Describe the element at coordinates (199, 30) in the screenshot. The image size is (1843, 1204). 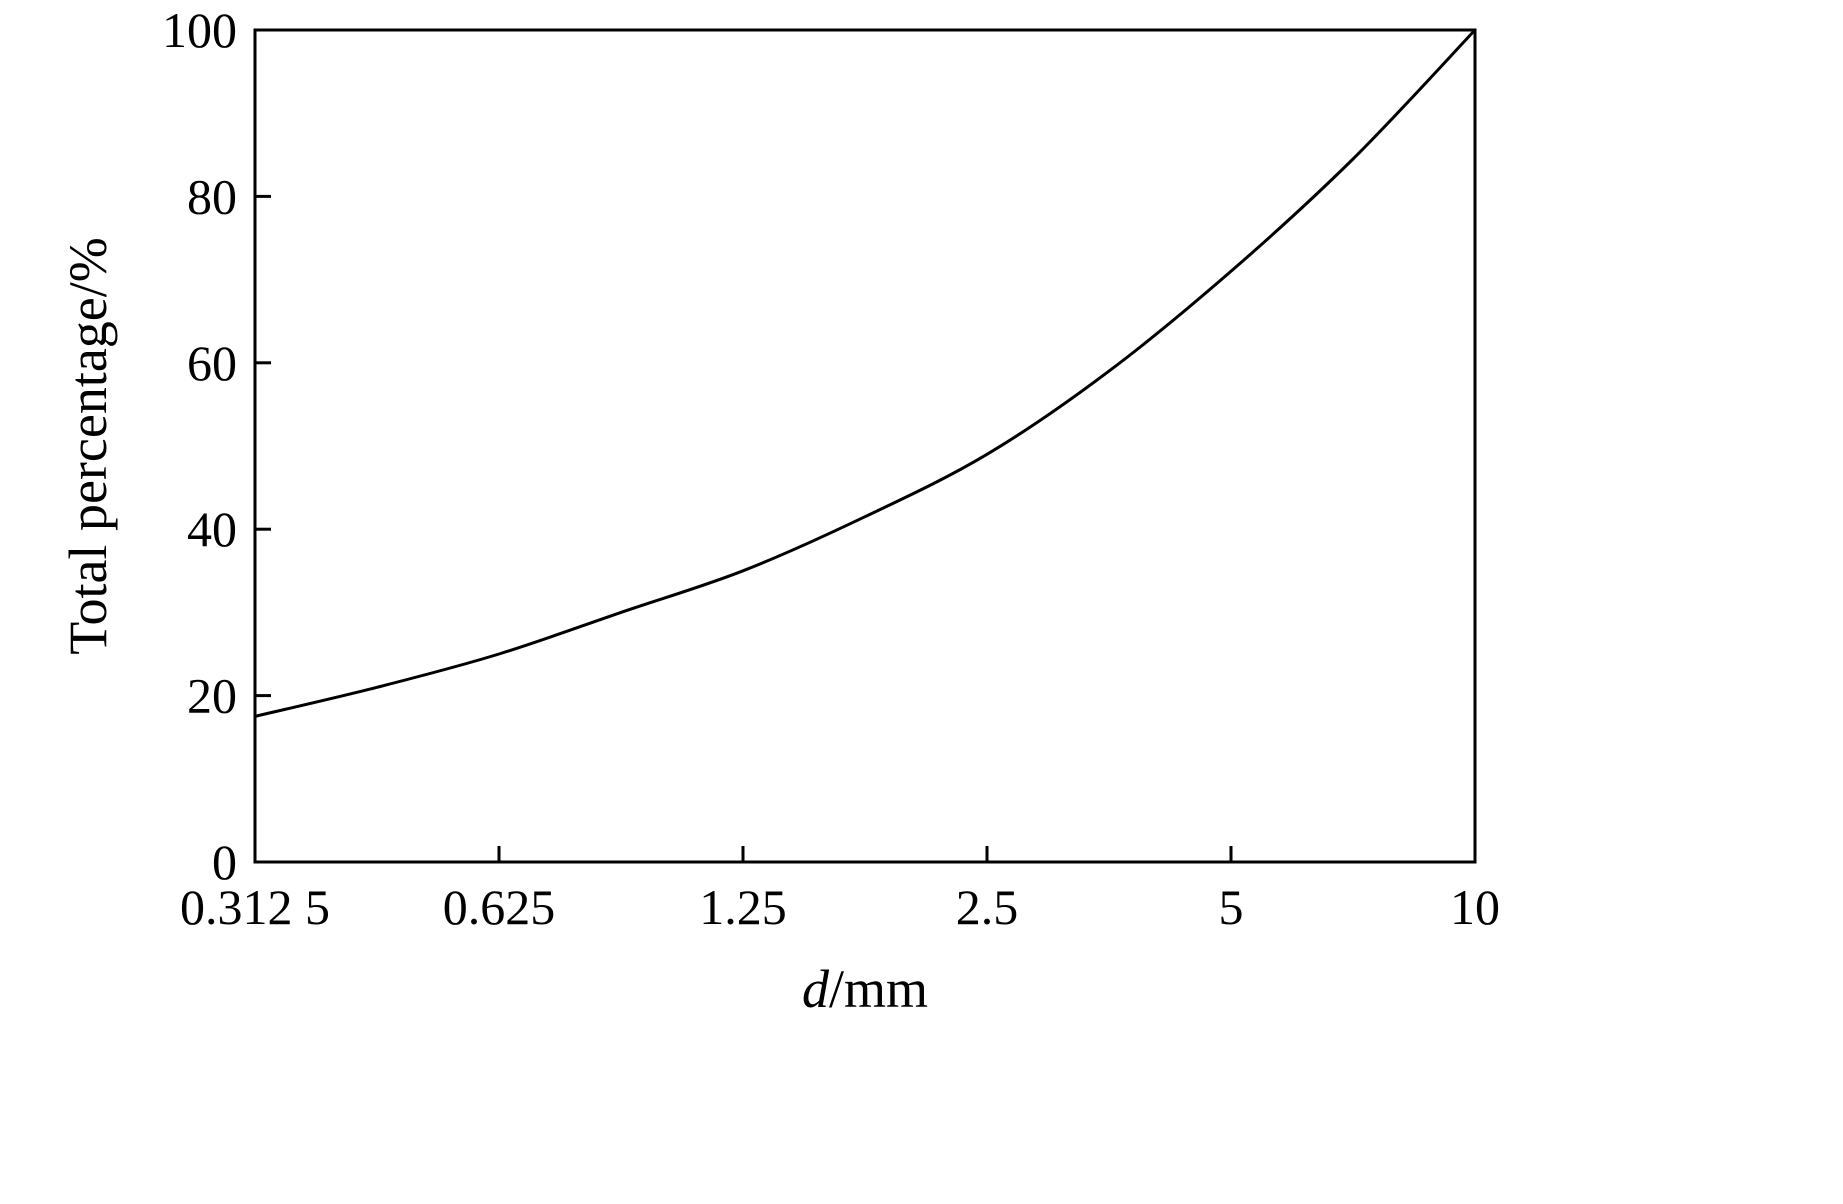
I see `y-tick-label: 100` at that location.